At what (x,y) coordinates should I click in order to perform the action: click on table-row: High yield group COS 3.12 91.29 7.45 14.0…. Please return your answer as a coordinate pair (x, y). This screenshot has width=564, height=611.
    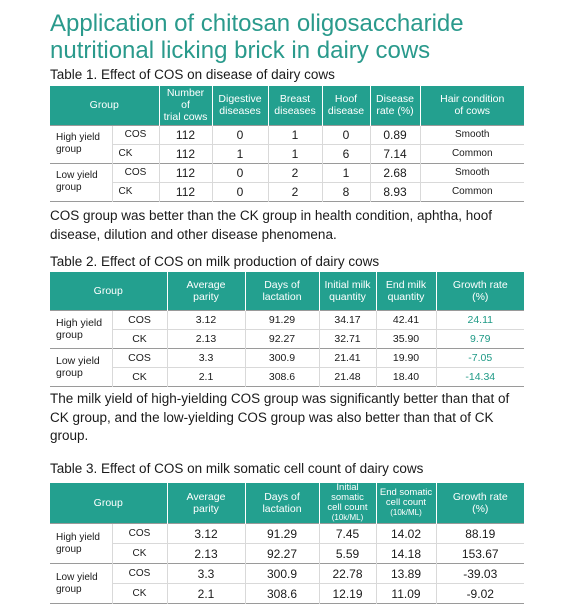
    Looking at the image, I should click on (287, 543).